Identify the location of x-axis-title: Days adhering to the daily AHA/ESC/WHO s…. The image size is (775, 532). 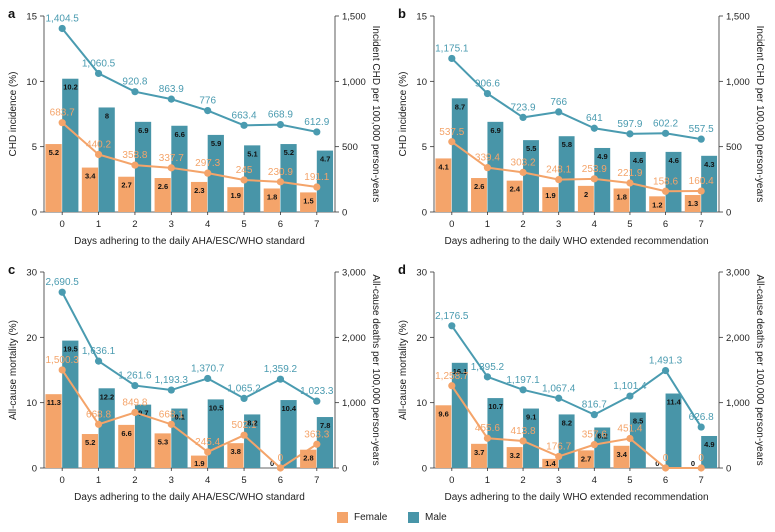
(189, 241).